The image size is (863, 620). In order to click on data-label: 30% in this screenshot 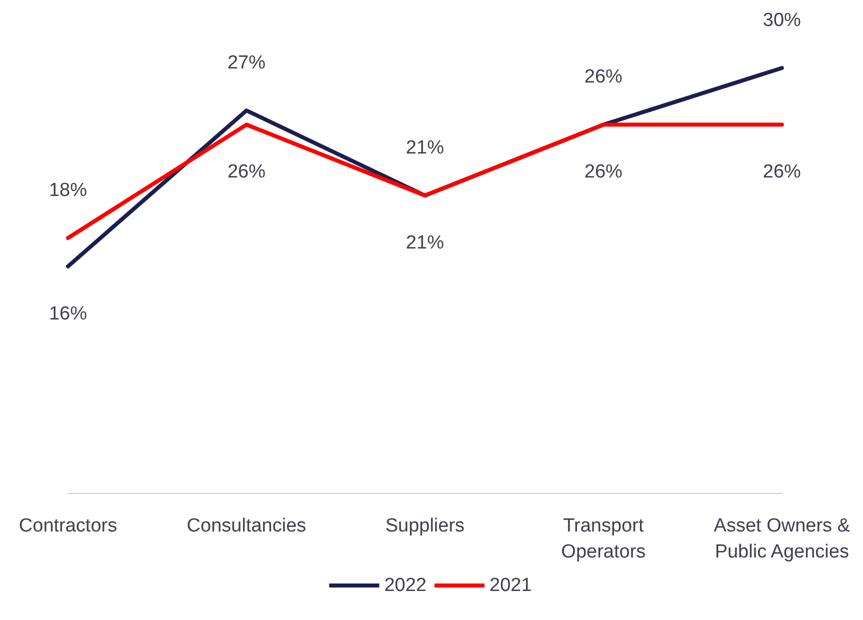, I will do `click(782, 20)`.